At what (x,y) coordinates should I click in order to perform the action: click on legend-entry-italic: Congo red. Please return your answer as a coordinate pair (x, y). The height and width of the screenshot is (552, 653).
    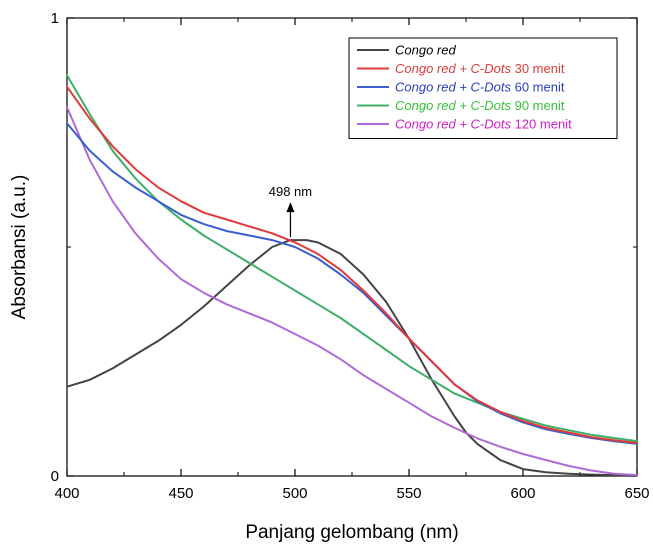
    Looking at the image, I should click on (425, 50).